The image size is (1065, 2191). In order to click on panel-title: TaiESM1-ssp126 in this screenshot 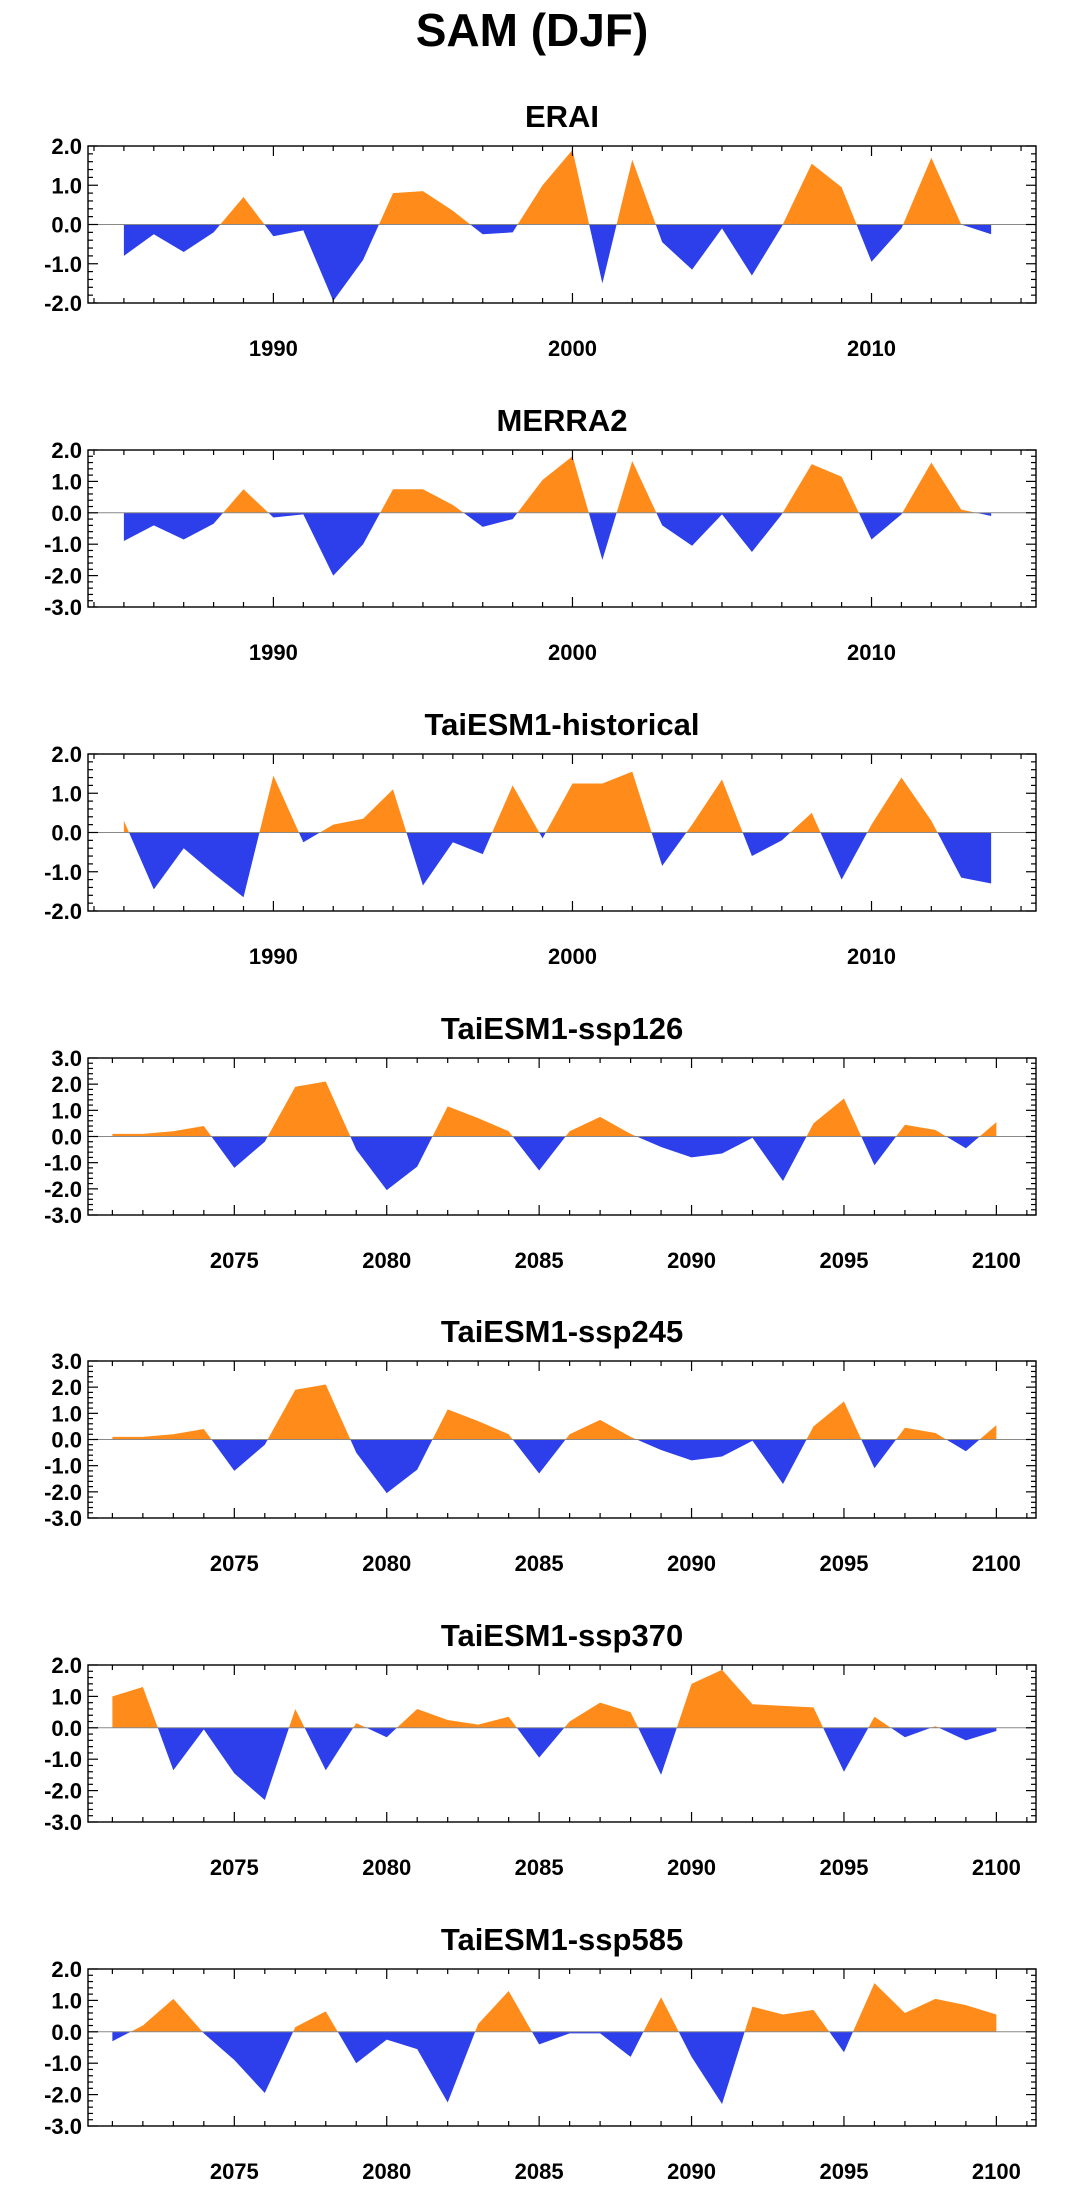, I will do `click(562, 1028)`.